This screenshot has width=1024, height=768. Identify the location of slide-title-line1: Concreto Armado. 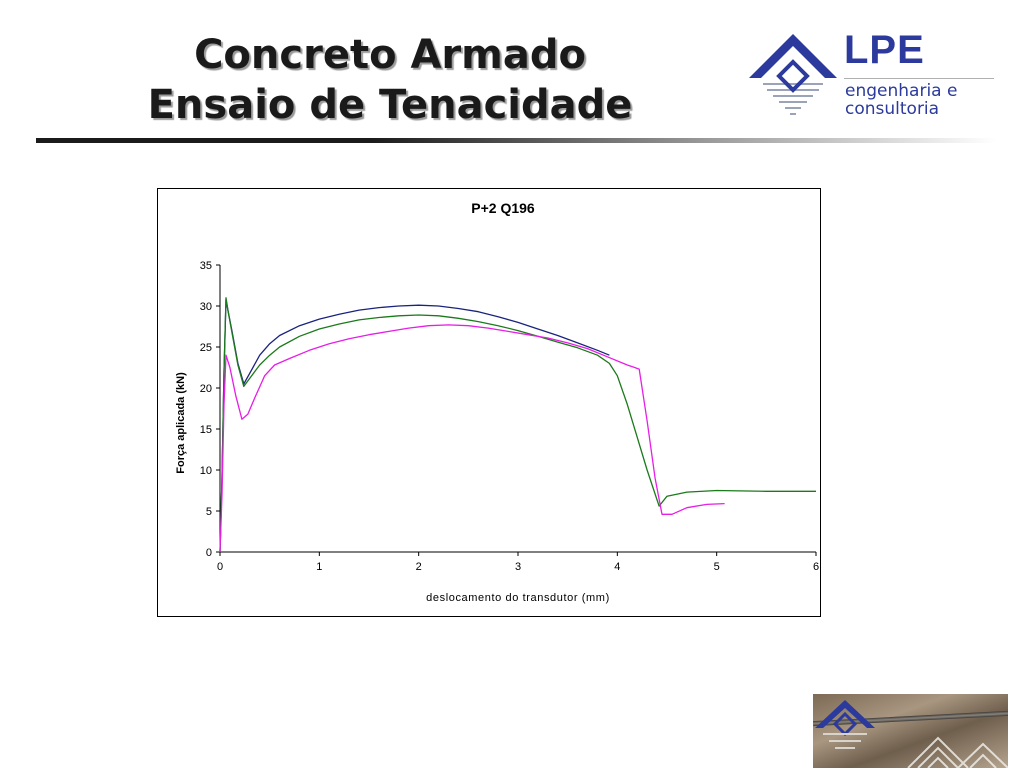
(390, 55).